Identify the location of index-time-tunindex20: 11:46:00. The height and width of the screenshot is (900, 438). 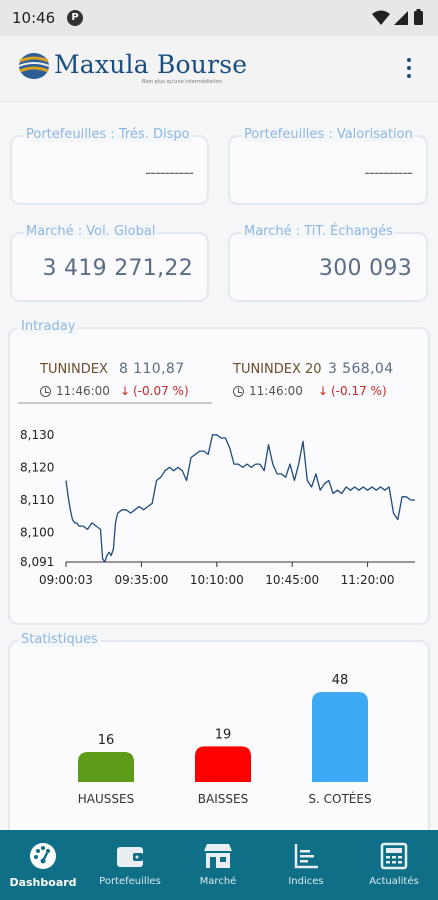
(276, 391).